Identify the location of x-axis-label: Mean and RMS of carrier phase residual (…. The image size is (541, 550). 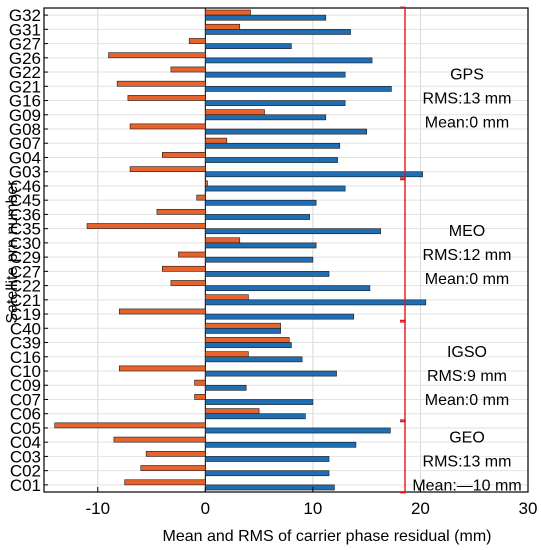
(326, 536).